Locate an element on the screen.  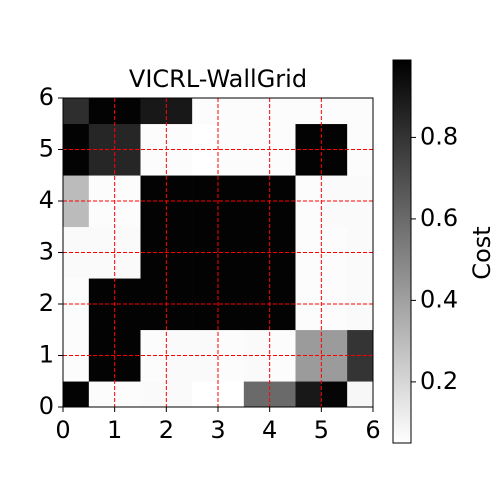
y-tick-label: 5 is located at coordinates (46, 149).